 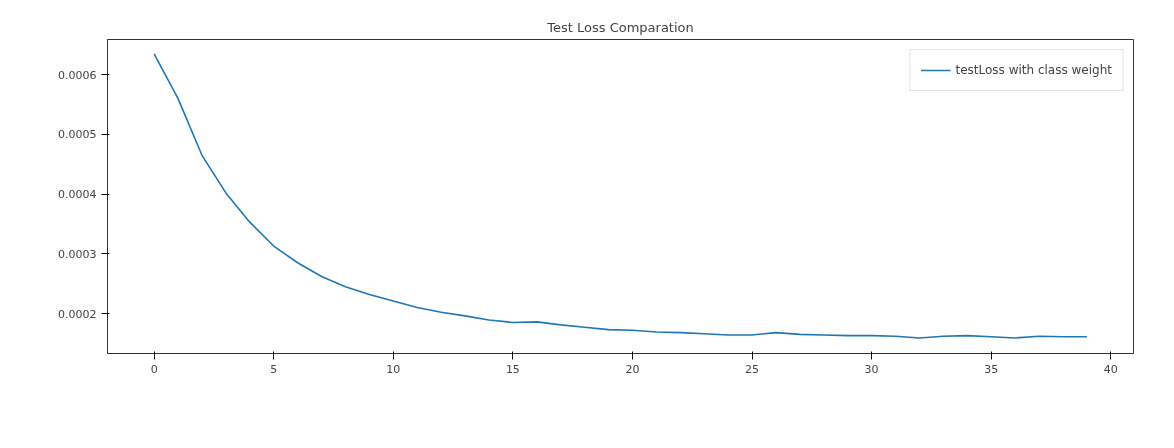 I want to click on x-tick-label: 10, so click(x=393, y=369).